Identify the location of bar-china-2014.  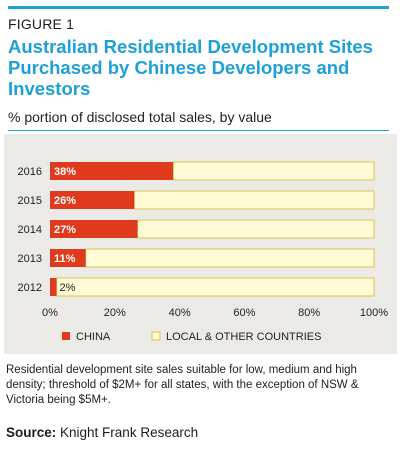
(94, 229).